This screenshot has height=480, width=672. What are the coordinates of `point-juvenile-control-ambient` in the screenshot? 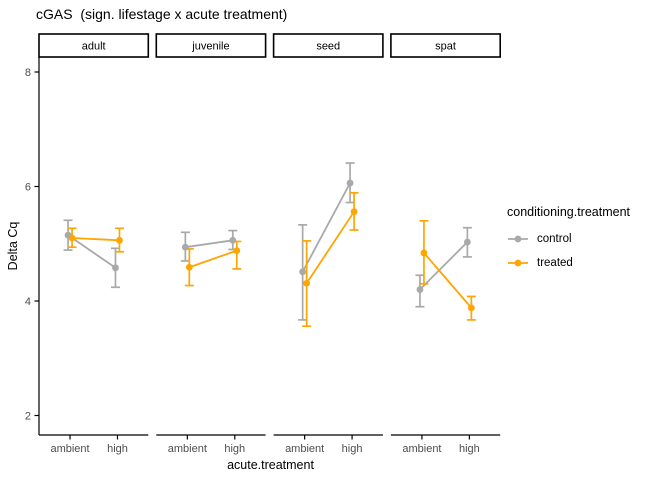 It's located at (185, 247).